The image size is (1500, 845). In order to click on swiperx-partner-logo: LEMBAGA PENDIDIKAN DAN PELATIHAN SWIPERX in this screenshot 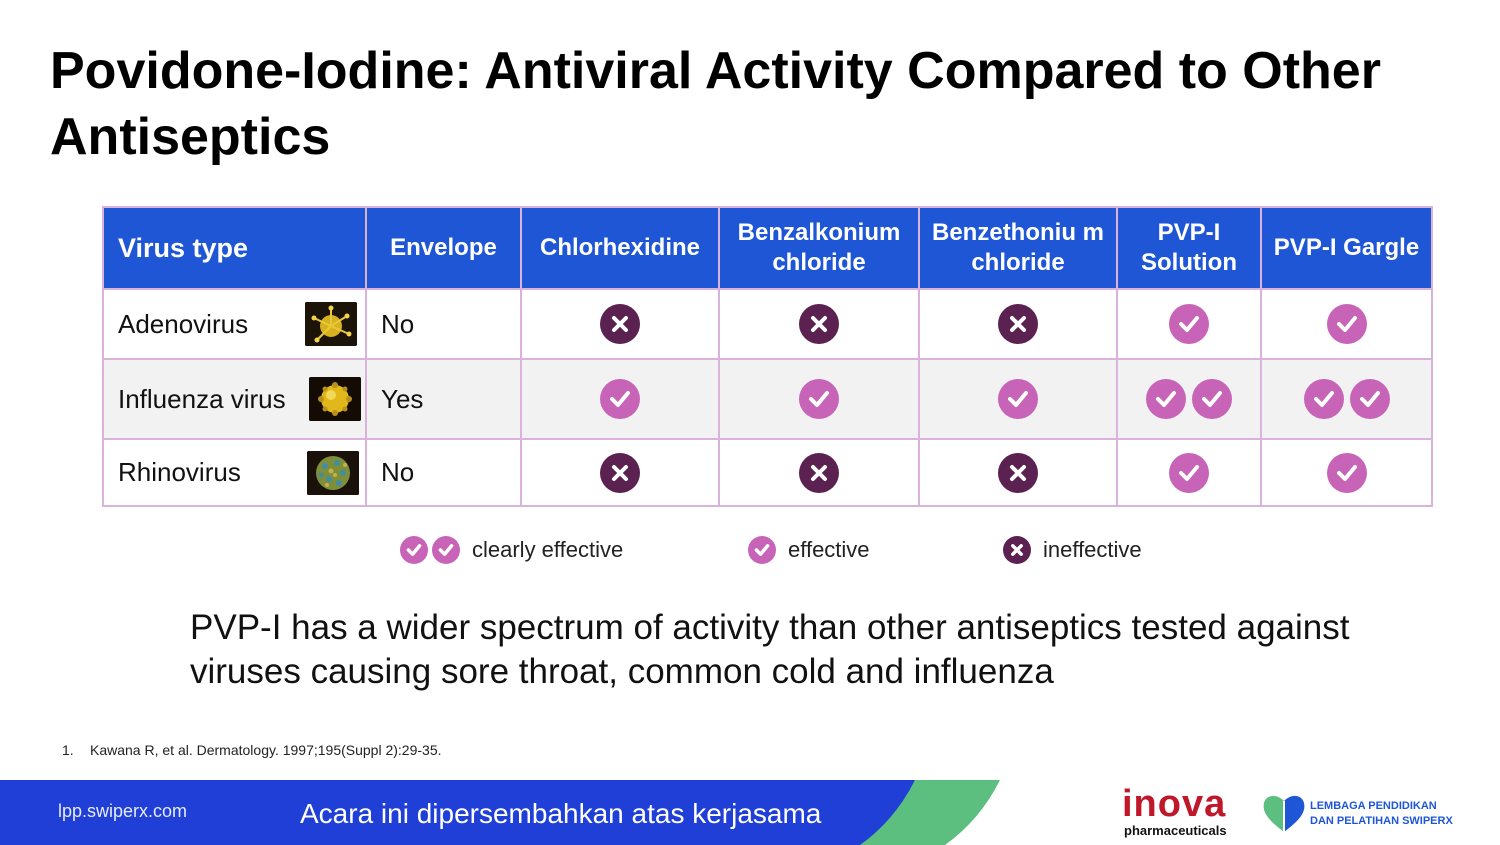, I will do `click(1372, 815)`.